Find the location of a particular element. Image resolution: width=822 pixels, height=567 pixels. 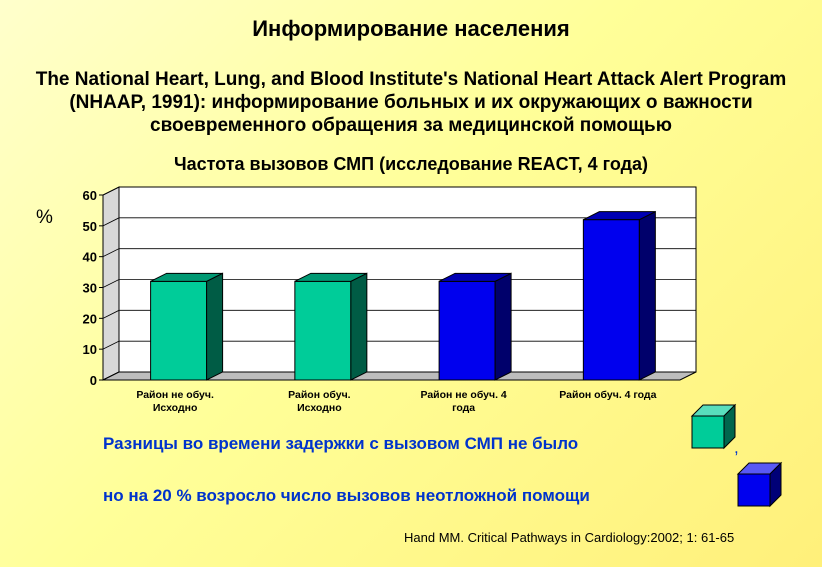

y-tick-label: 40 is located at coordinates (90, 257).